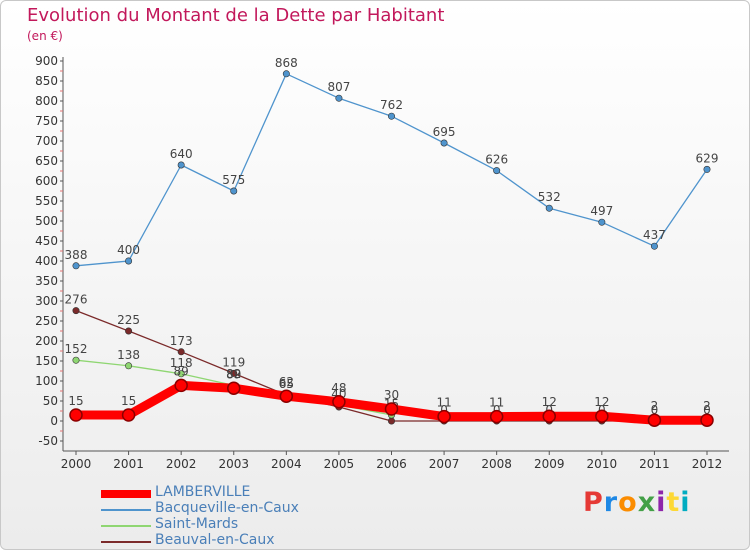  Describe the element at coordinates (46, 221) in the screenshot. I see `y-tick-label: 500` at that location.